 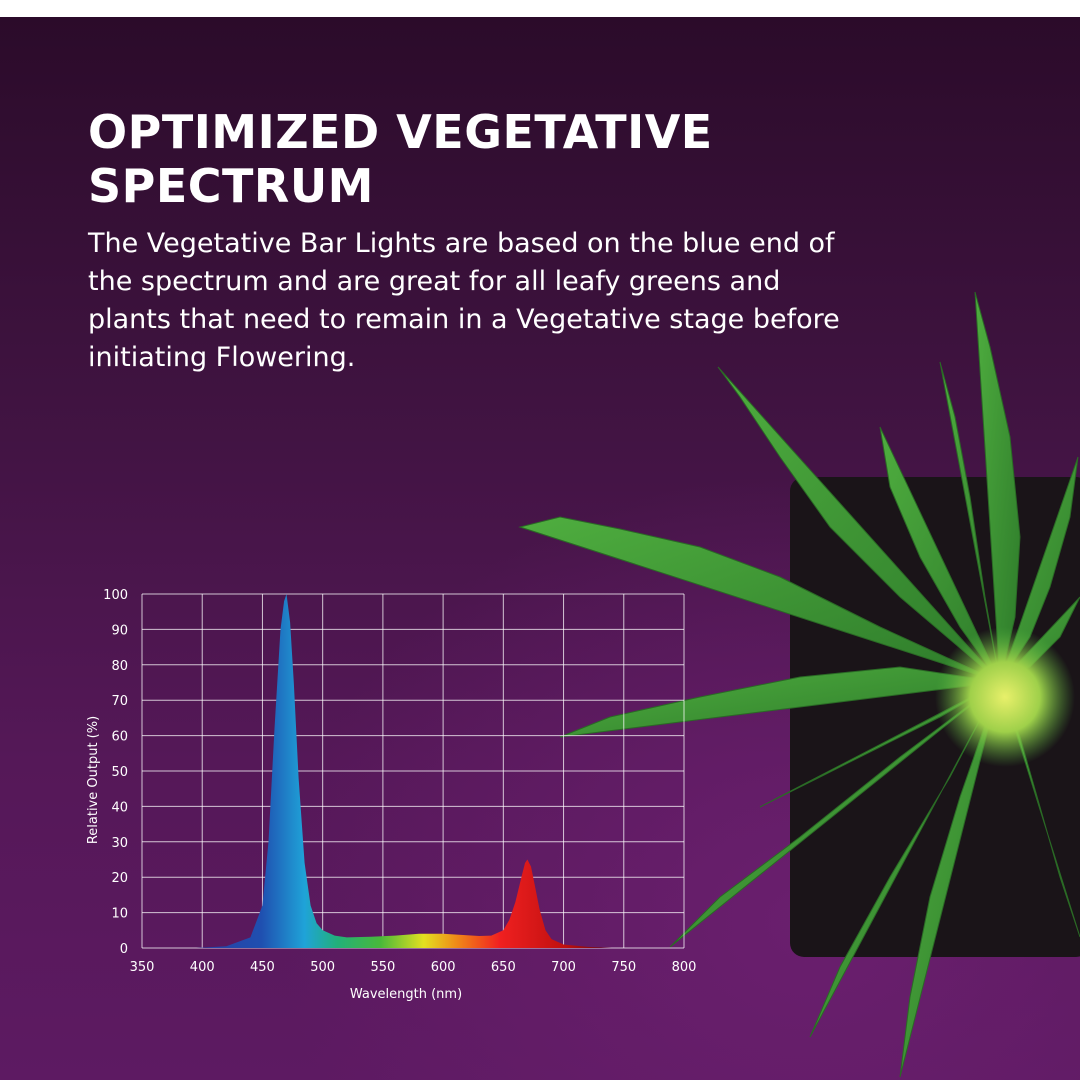 I want to click on x-tick-label: 650, so click(x=503, y=967).